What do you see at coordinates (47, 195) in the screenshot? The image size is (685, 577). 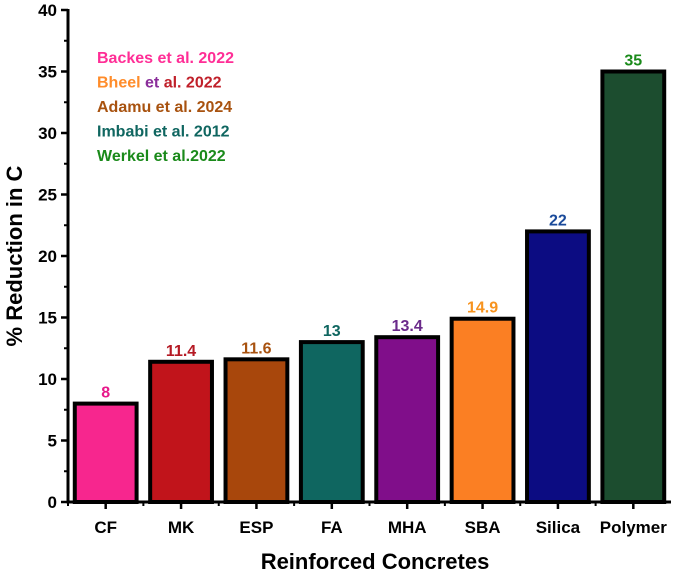 I see `y-tick-label-25: 25` at bounding box center [47, 195].